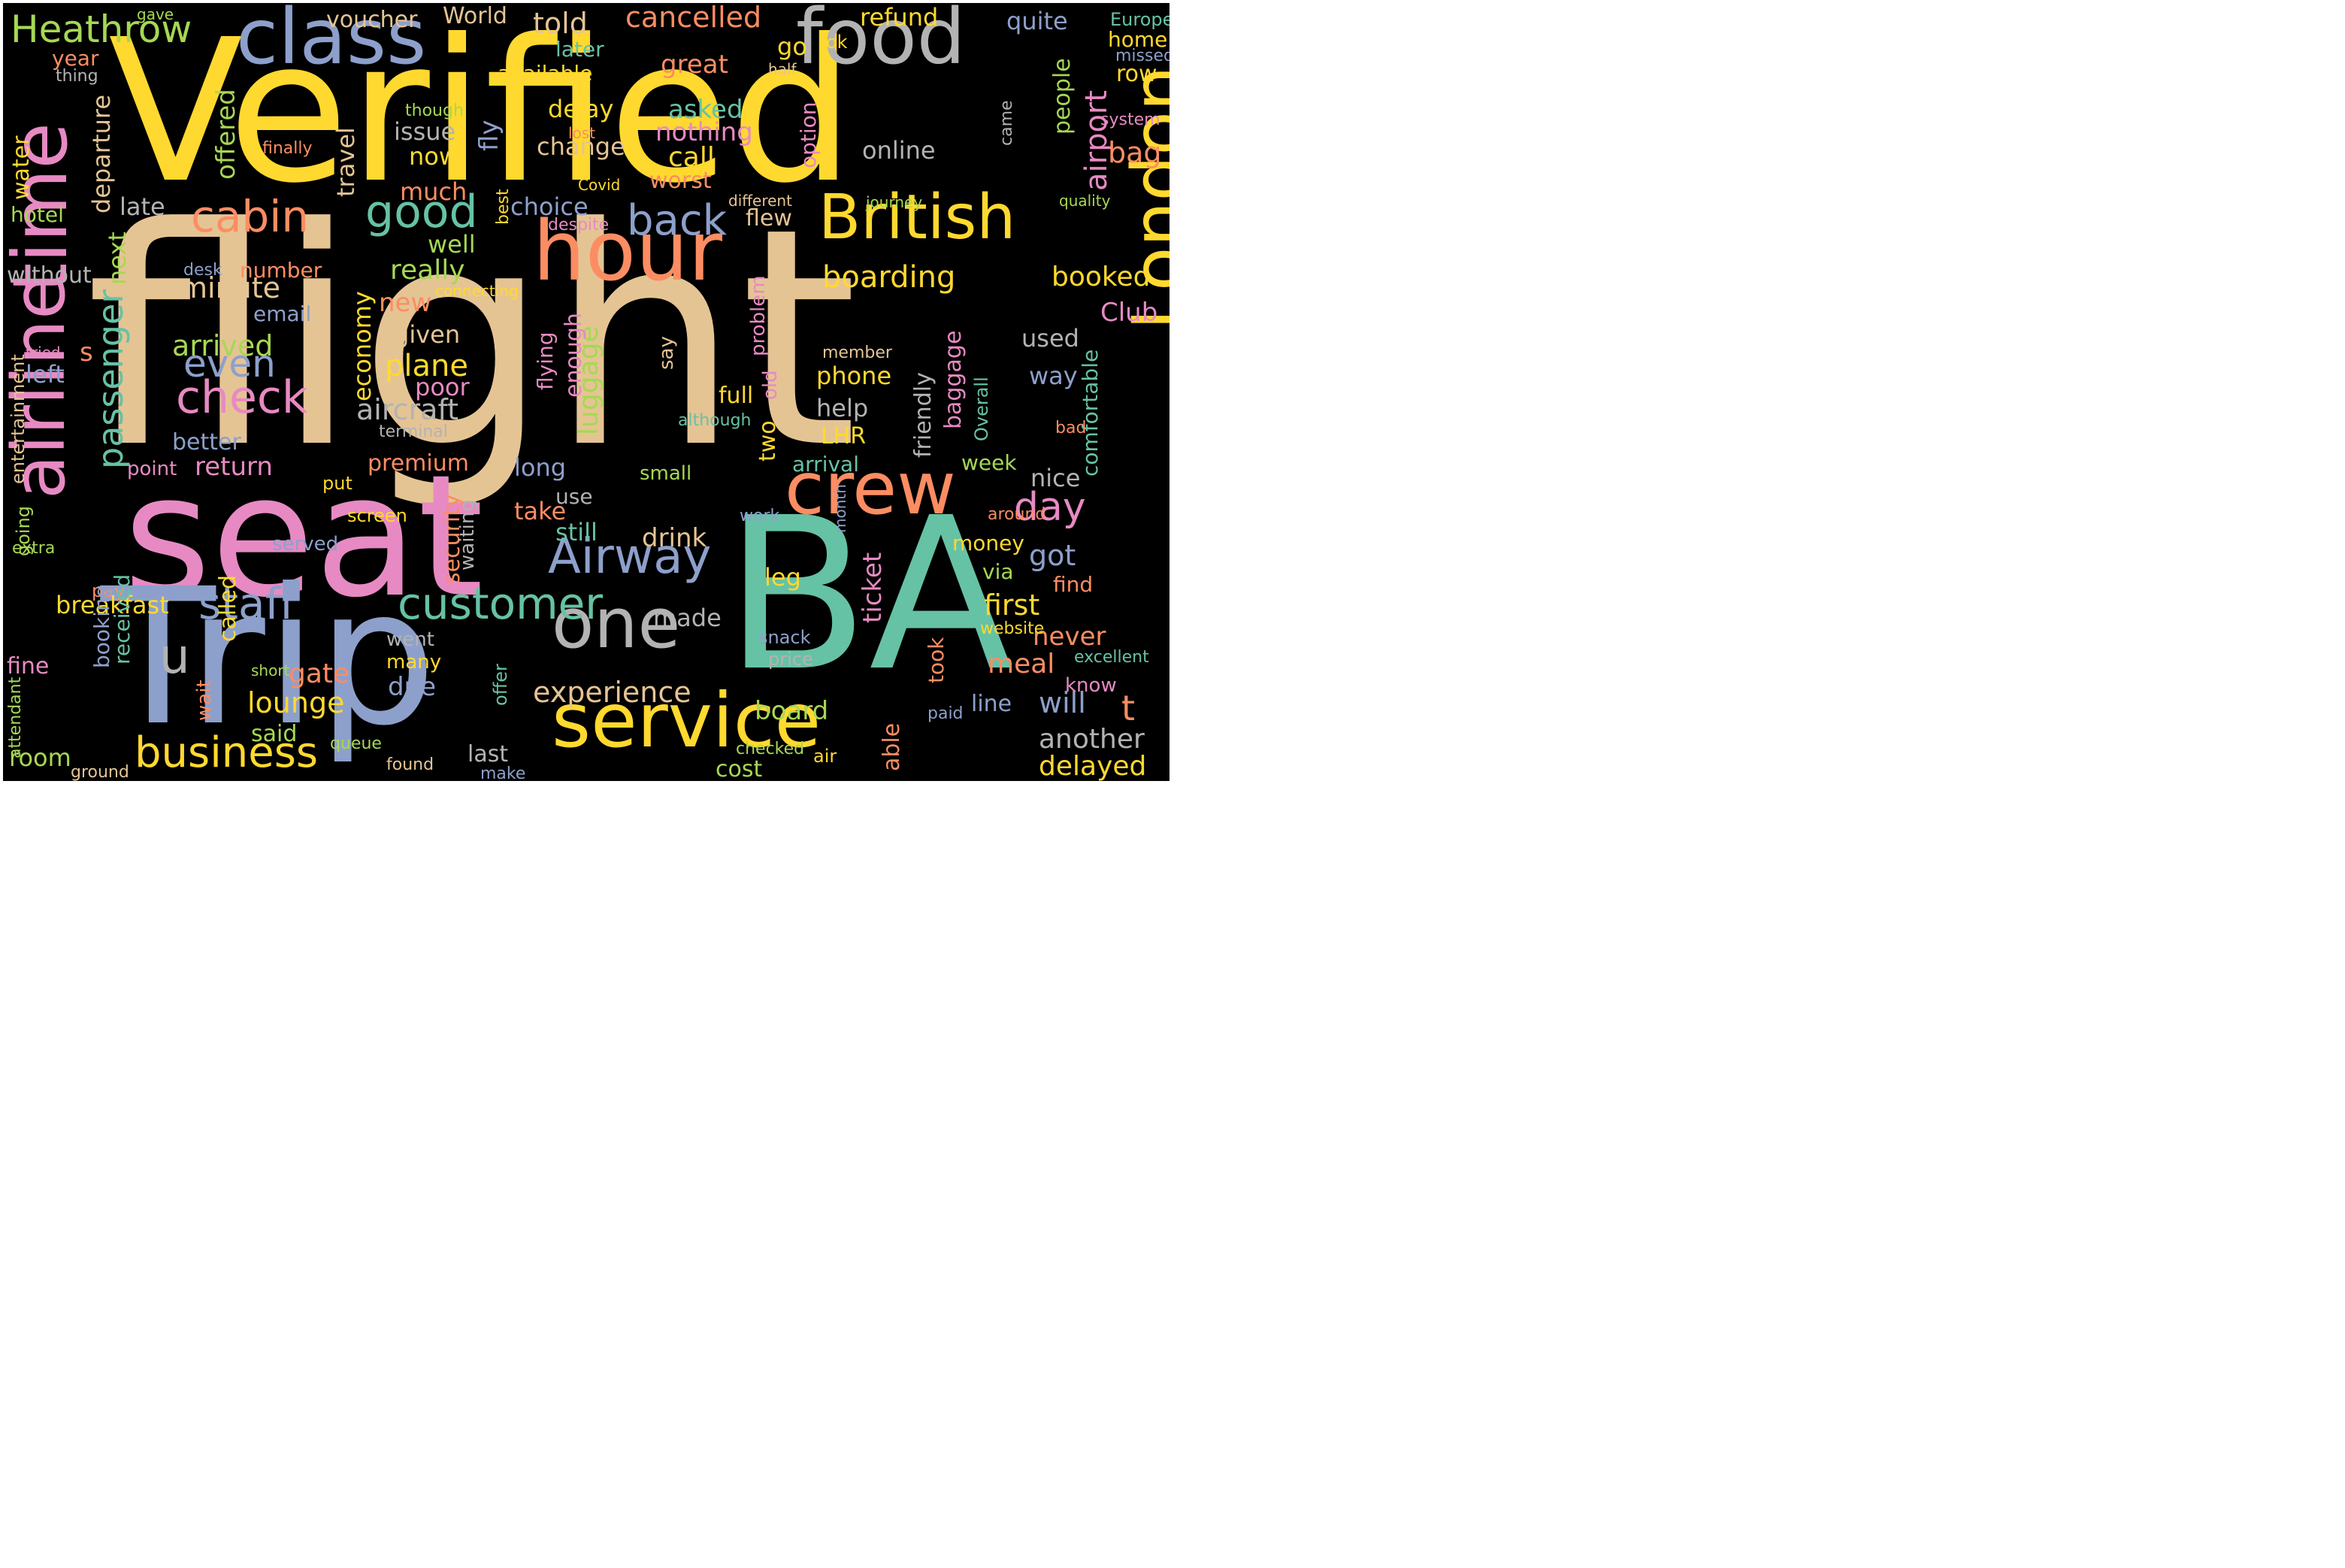  I want to click on word-drink: drink, so click(674, 538).